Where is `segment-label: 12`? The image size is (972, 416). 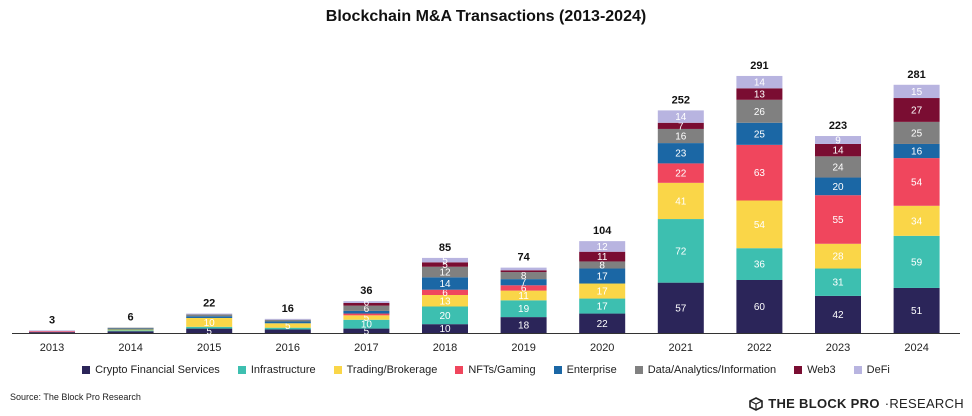 segment-label: 12 is located at coordinates (603, 247).